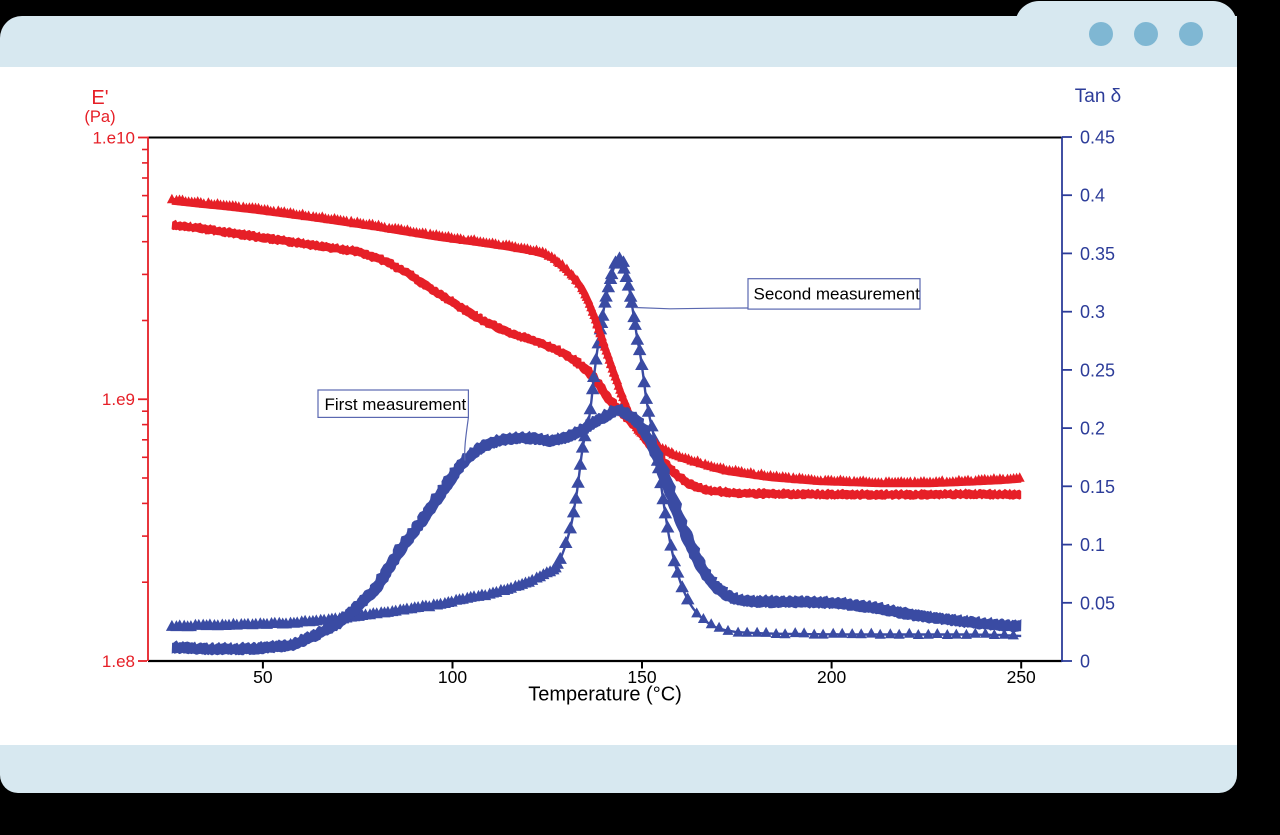 This screenshot has width=1280, height=835. What do you see at coordinates (1098, 96) in the screenshot?
I see `svg-text: Tan δ` at bounding box center [1098, 96].